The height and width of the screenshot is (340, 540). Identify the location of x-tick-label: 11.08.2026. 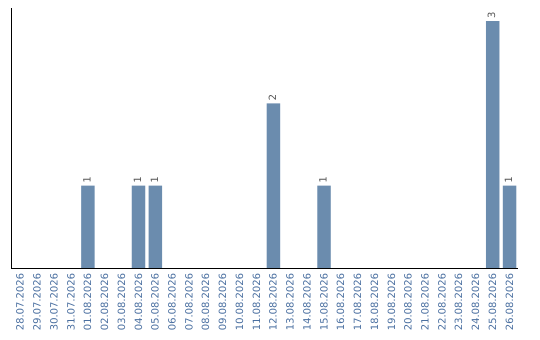
(257, 301).